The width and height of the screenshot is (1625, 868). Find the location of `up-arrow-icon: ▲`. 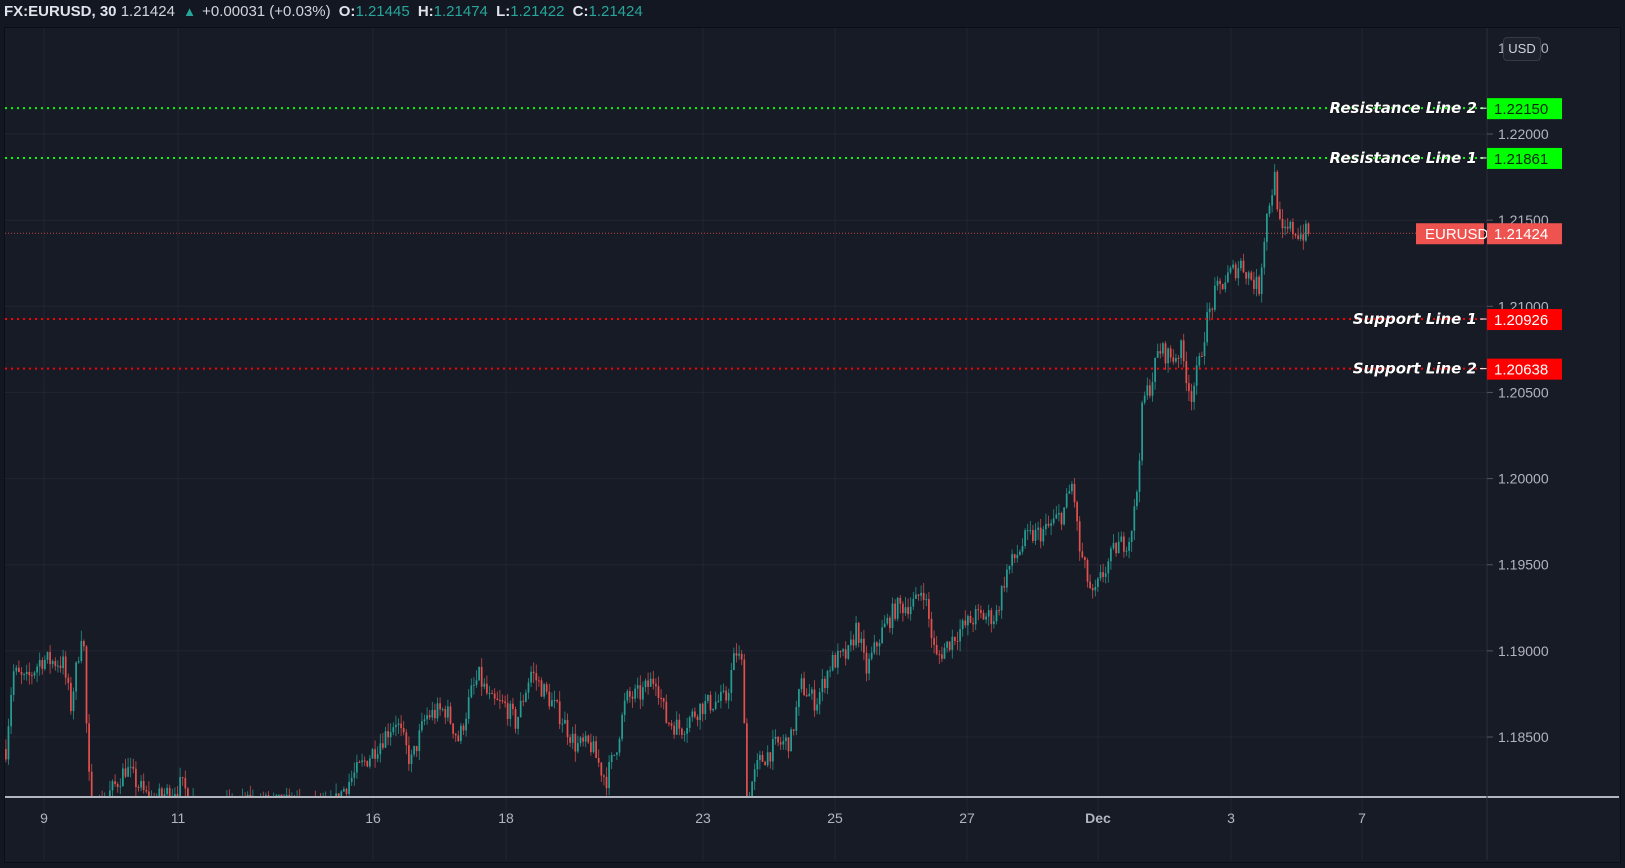

up-arrow-icon: ▲ is located at coordinates (189, 11).